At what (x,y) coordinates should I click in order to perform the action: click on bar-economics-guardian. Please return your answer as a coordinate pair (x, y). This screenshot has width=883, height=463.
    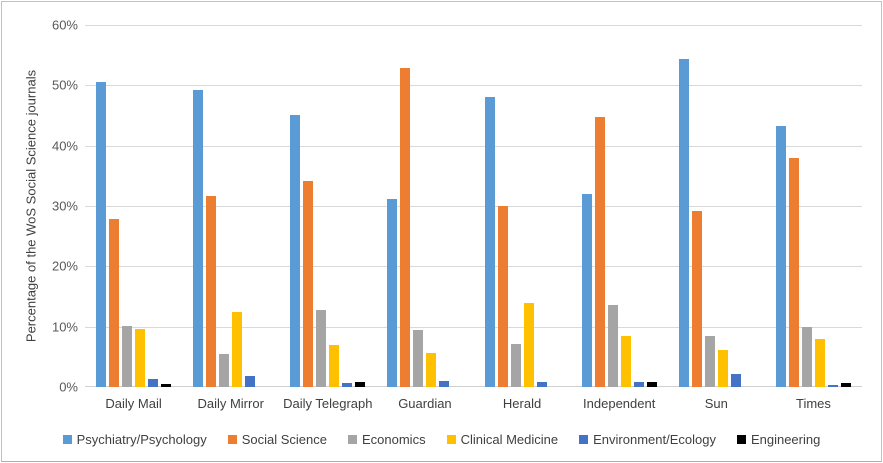
    Looking at the image, I should click on (418, 358).